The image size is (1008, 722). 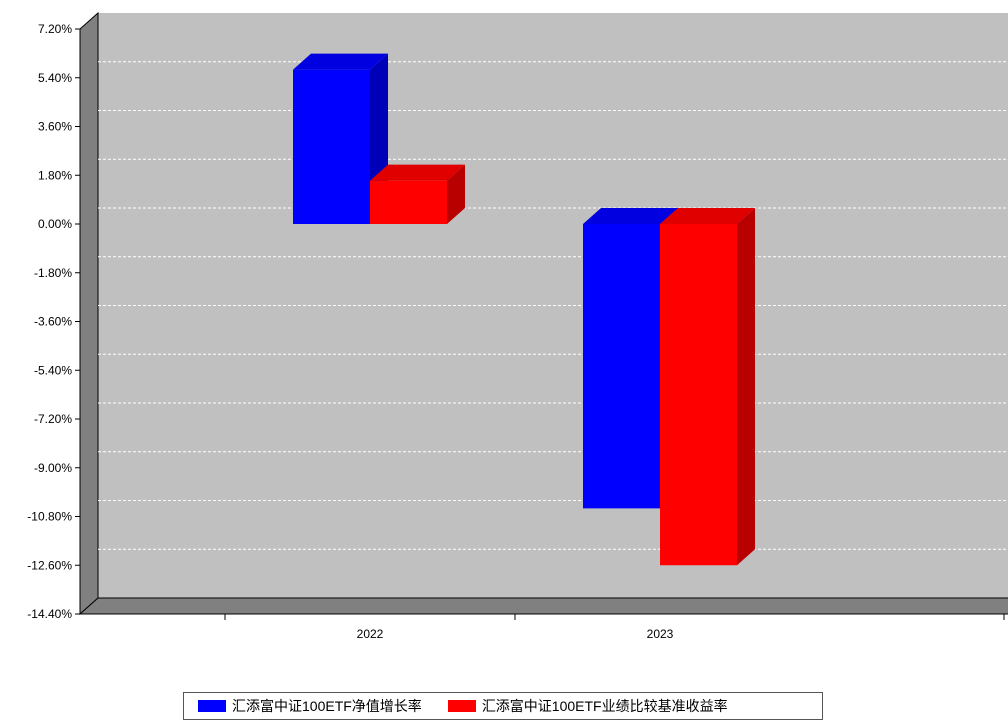 I want to click on y-tick-label: -1.80%, so click(x=53, y=273).